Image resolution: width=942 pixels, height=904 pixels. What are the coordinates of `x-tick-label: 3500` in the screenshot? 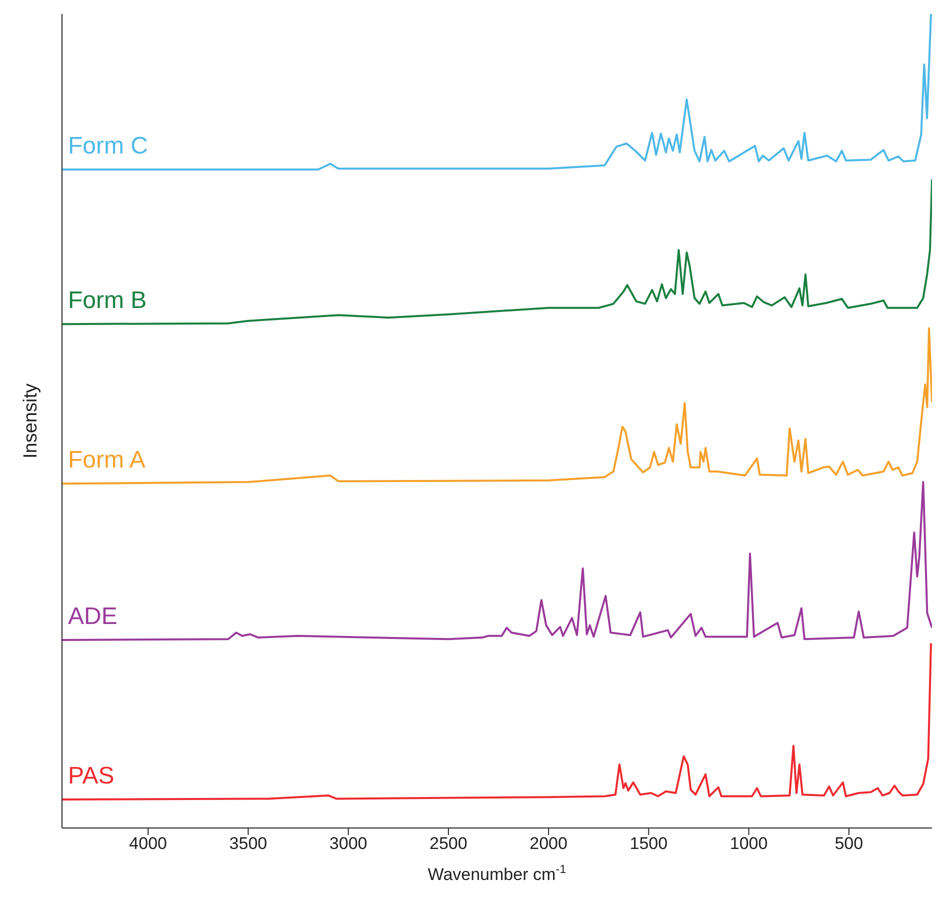 It's located at (248, 844).